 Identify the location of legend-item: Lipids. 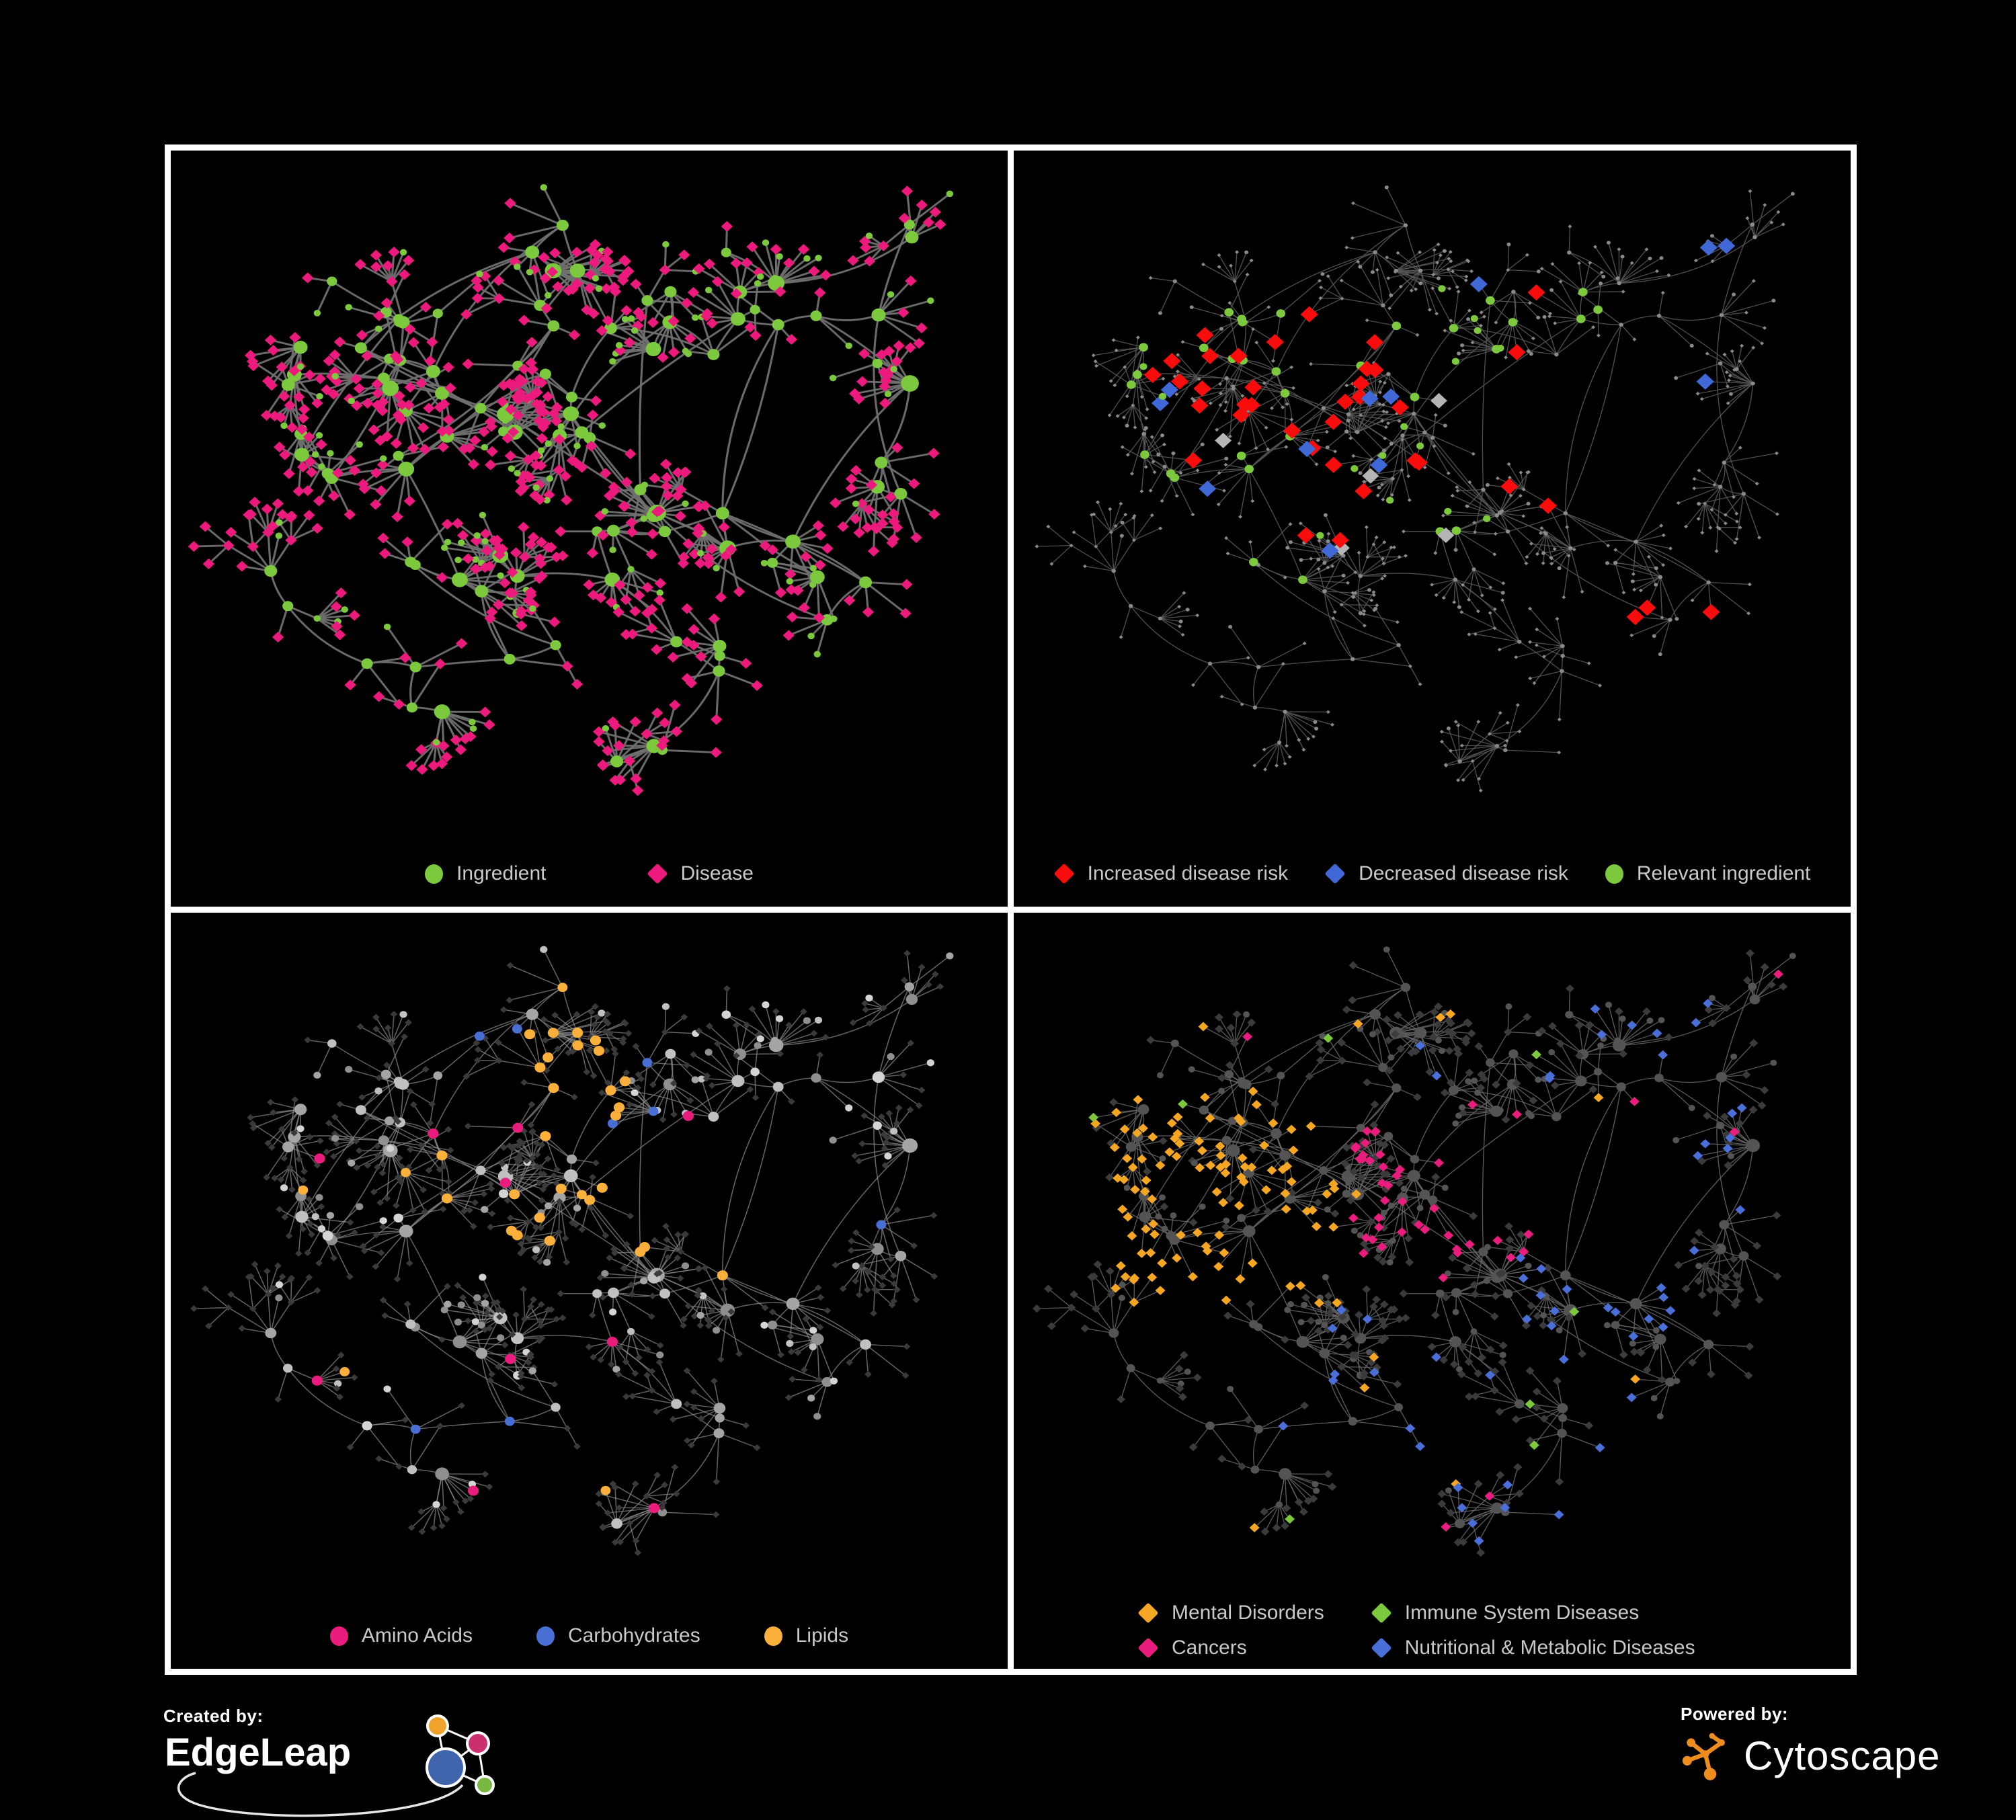
(806, 1636).